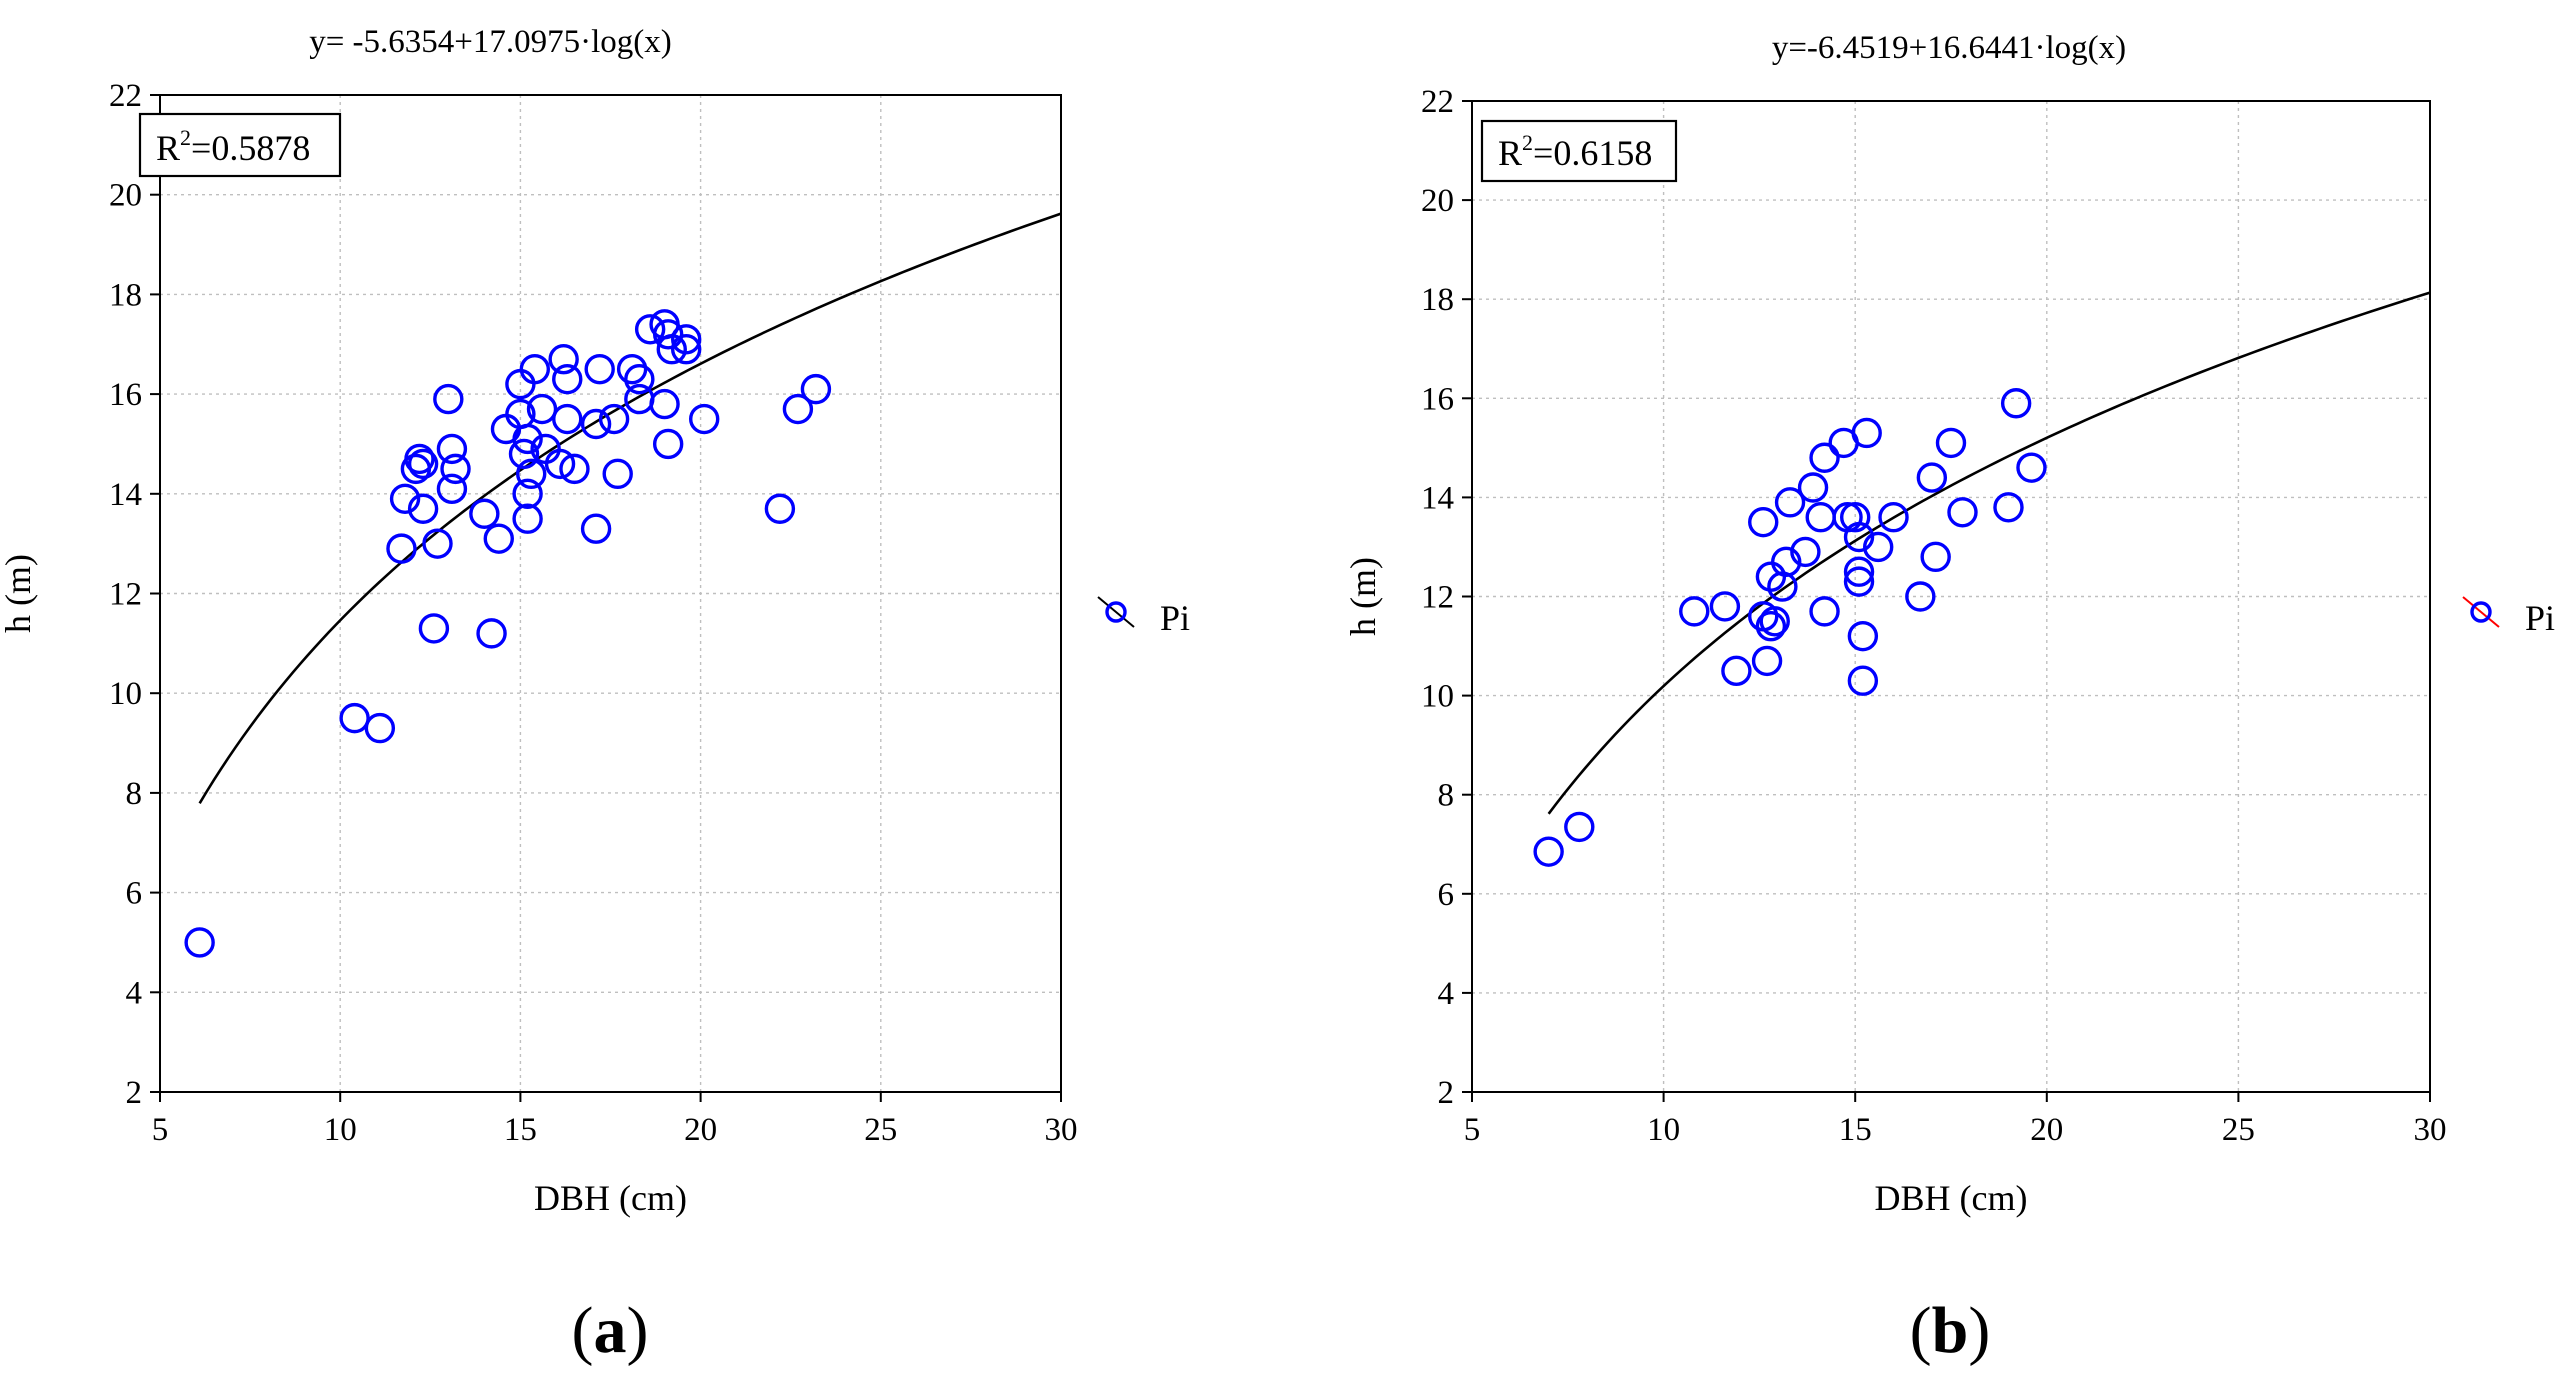 This screenshot has width=2571, height=1381. What do you see at coordinates (2508, 617) in the screenshot?
I see `legend: Pi` at bounding box center [2508, 617].